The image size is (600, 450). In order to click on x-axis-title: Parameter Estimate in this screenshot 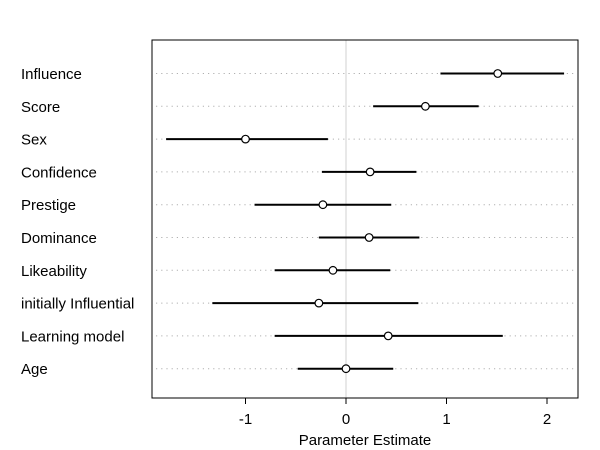, I will do `click(365, 440)`.